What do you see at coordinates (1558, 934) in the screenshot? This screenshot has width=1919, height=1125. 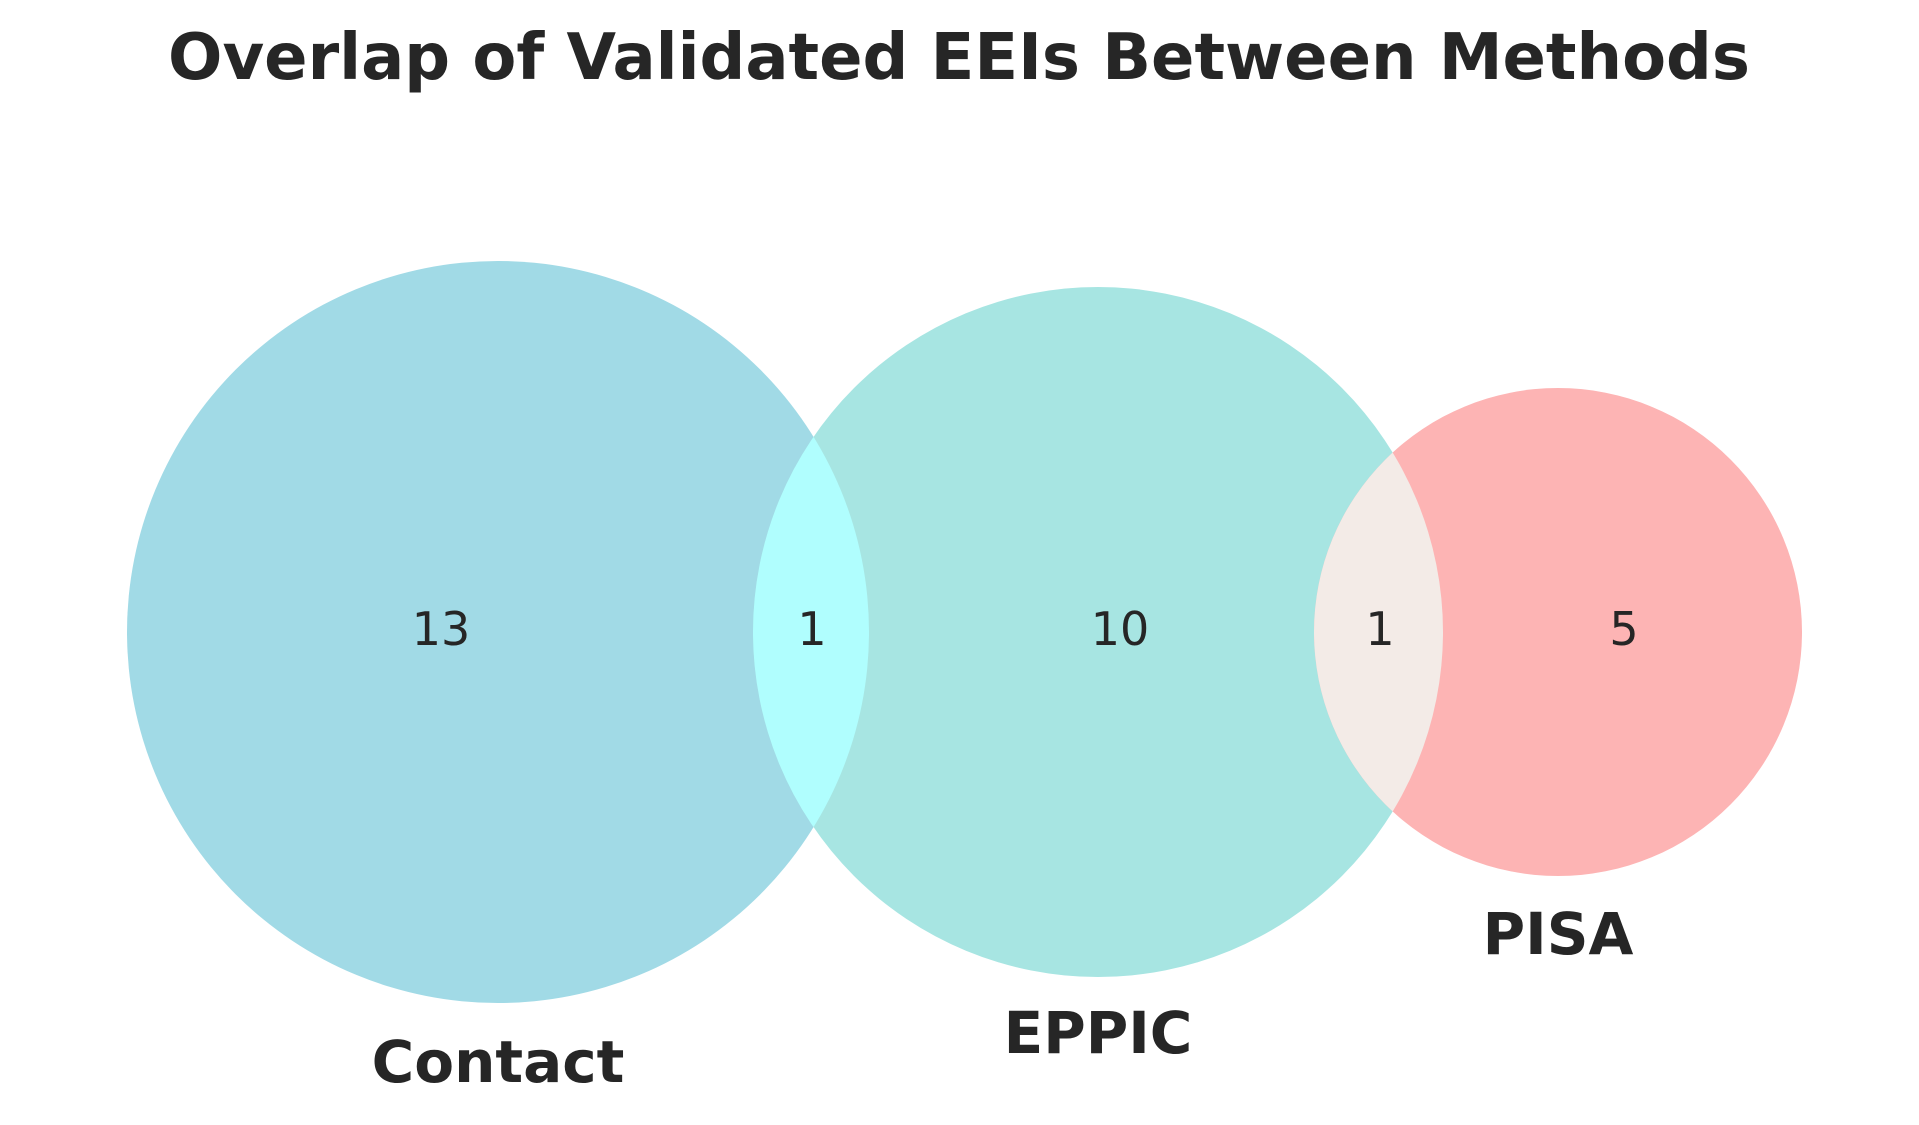 I see `set-label-pisa: PISA` at bounding box center [1558, 934].